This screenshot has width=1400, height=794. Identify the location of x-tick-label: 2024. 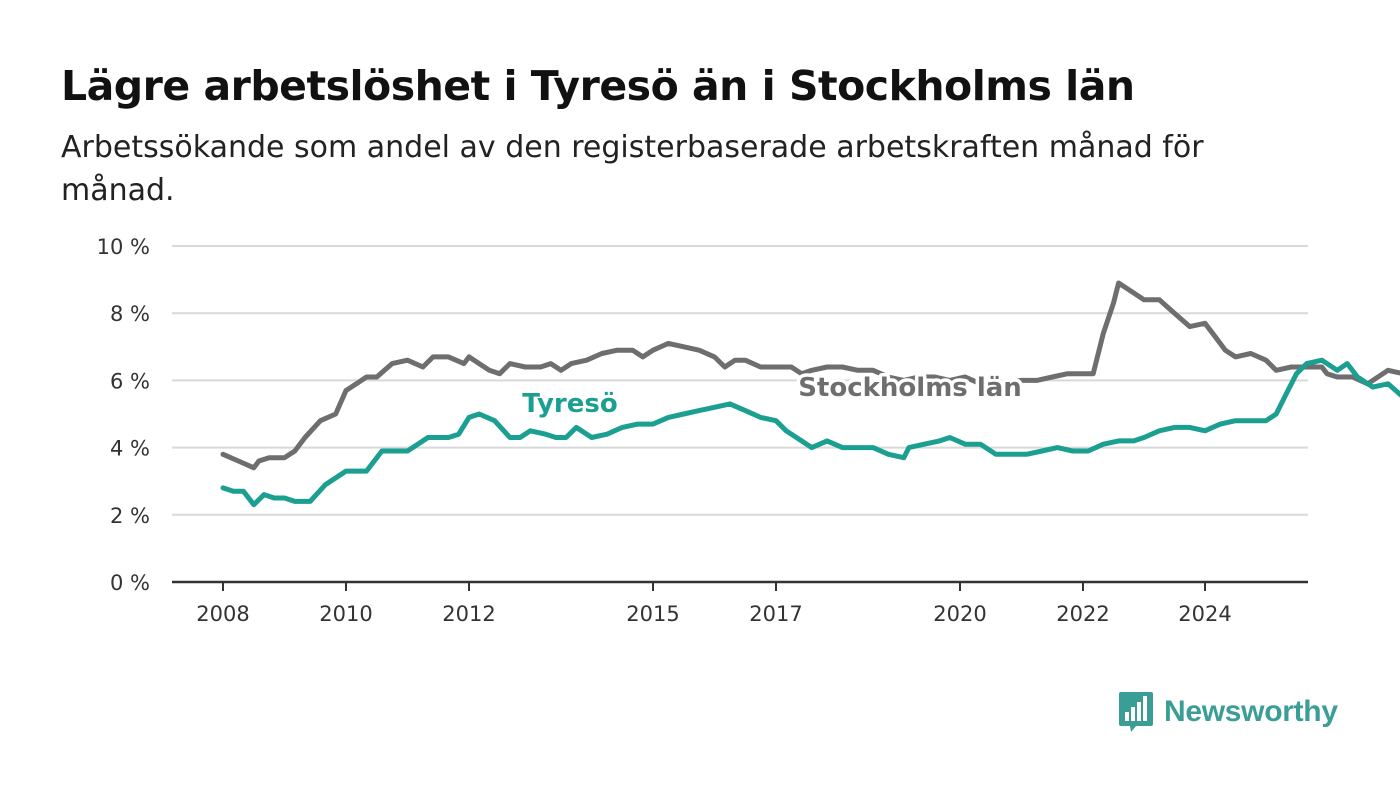
(1204, 614).